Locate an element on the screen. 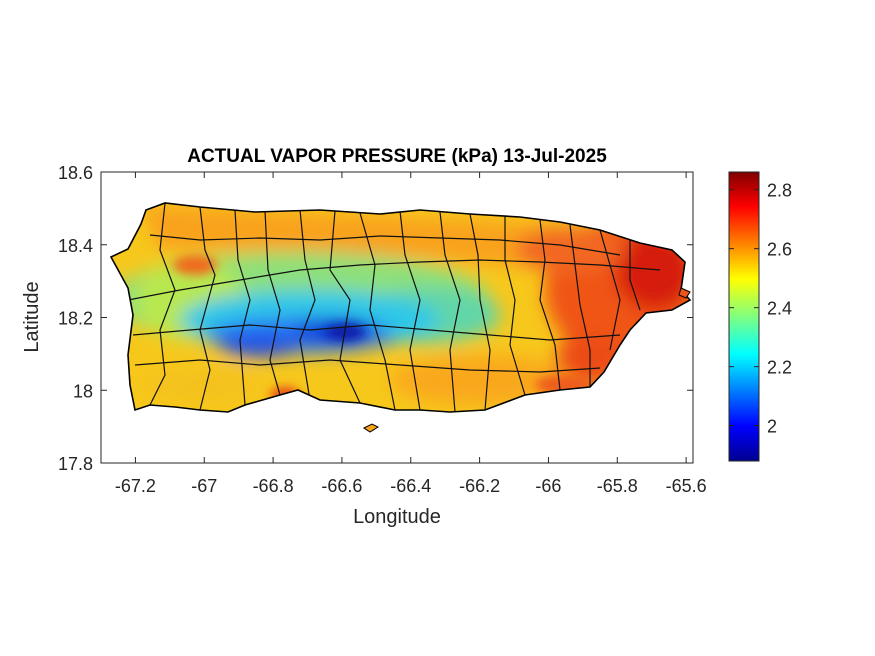  plot-title: ACTUAL VAPOR PRESSURE (kPa) 13-Jul-2025 is located at coordinates (397, 156).